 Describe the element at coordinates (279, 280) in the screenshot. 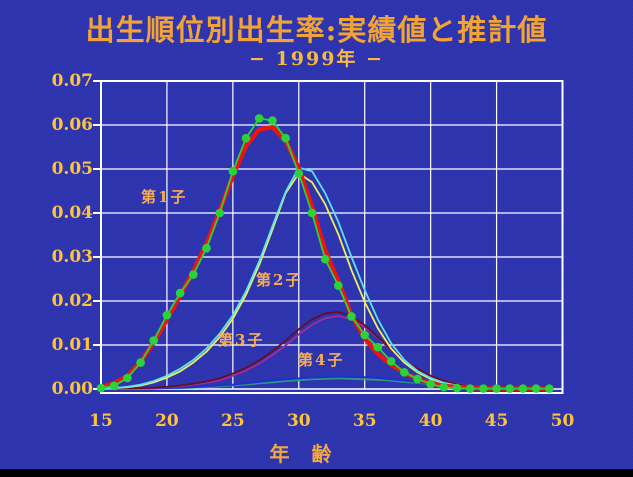

I see `series-label-second-child: 第2子` at that location.